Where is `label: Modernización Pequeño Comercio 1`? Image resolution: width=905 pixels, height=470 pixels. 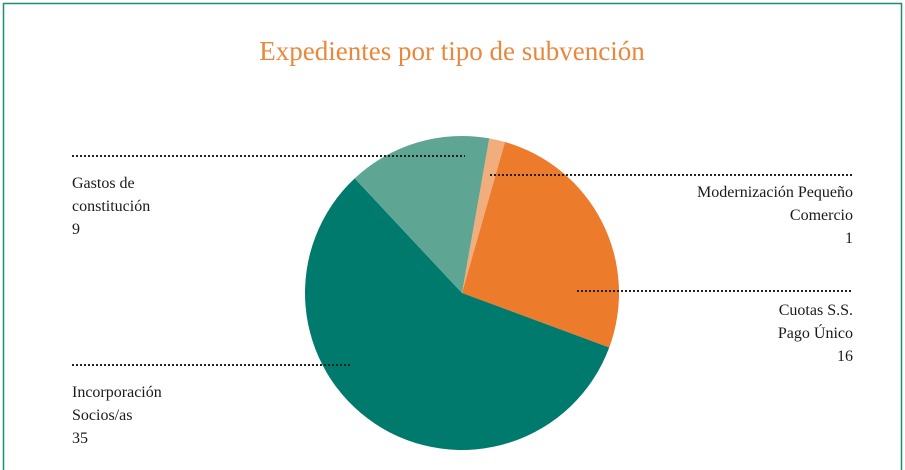 label: Modernización Pequeño Comercio 1 is located at coordinates (763, 215).